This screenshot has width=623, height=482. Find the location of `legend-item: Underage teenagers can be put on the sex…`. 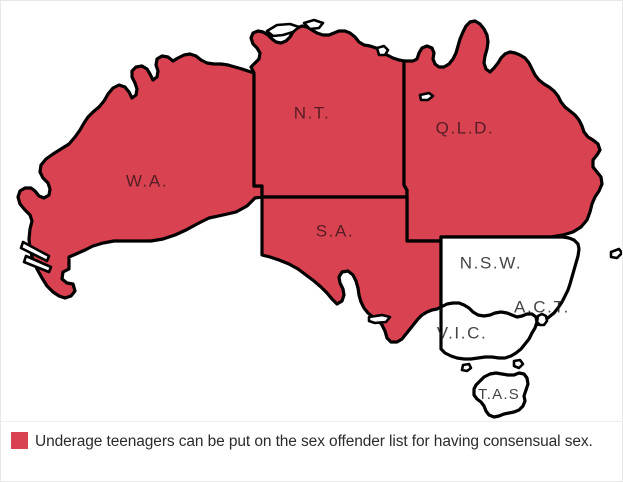

legend-item: Underage teenagers can be put on the sex… is located at coordinates (310, 442).